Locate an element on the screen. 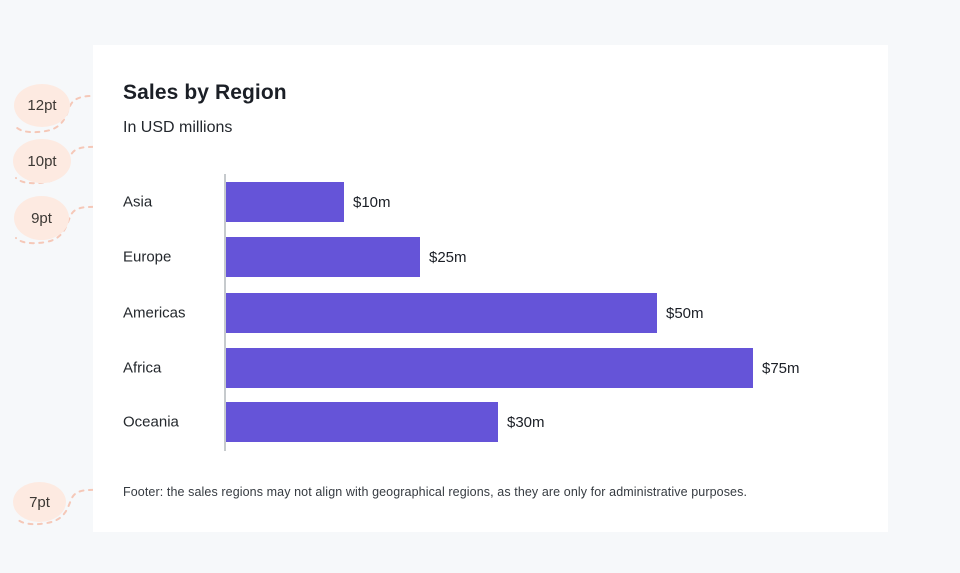 The width and height of the screenshot is (960, 573). bar-asia is located at coordinates (285, 202).